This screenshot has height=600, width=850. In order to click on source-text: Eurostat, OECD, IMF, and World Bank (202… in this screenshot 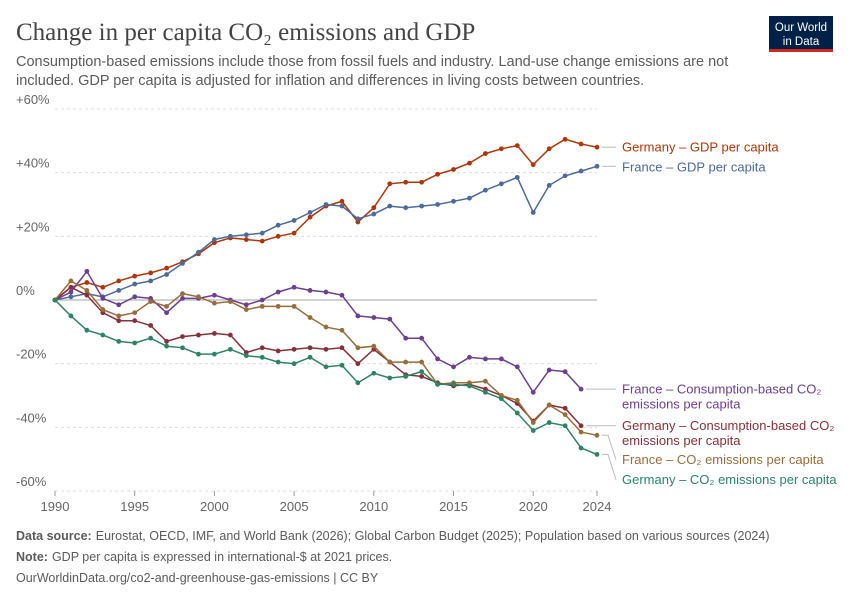, I will do `click(433, 536)`.